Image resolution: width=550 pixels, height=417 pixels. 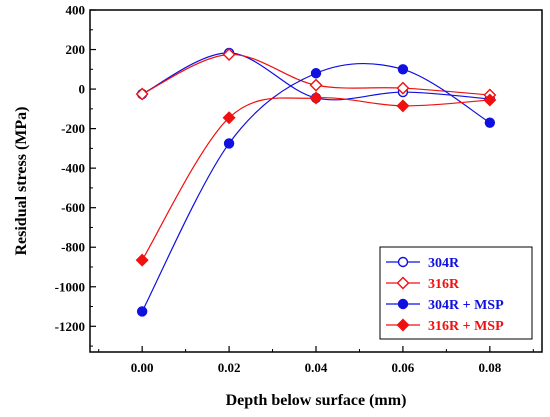 I want to click on legend: 304R 316R 304R + MSP 316R + MSP, so click(x=456, y=293).